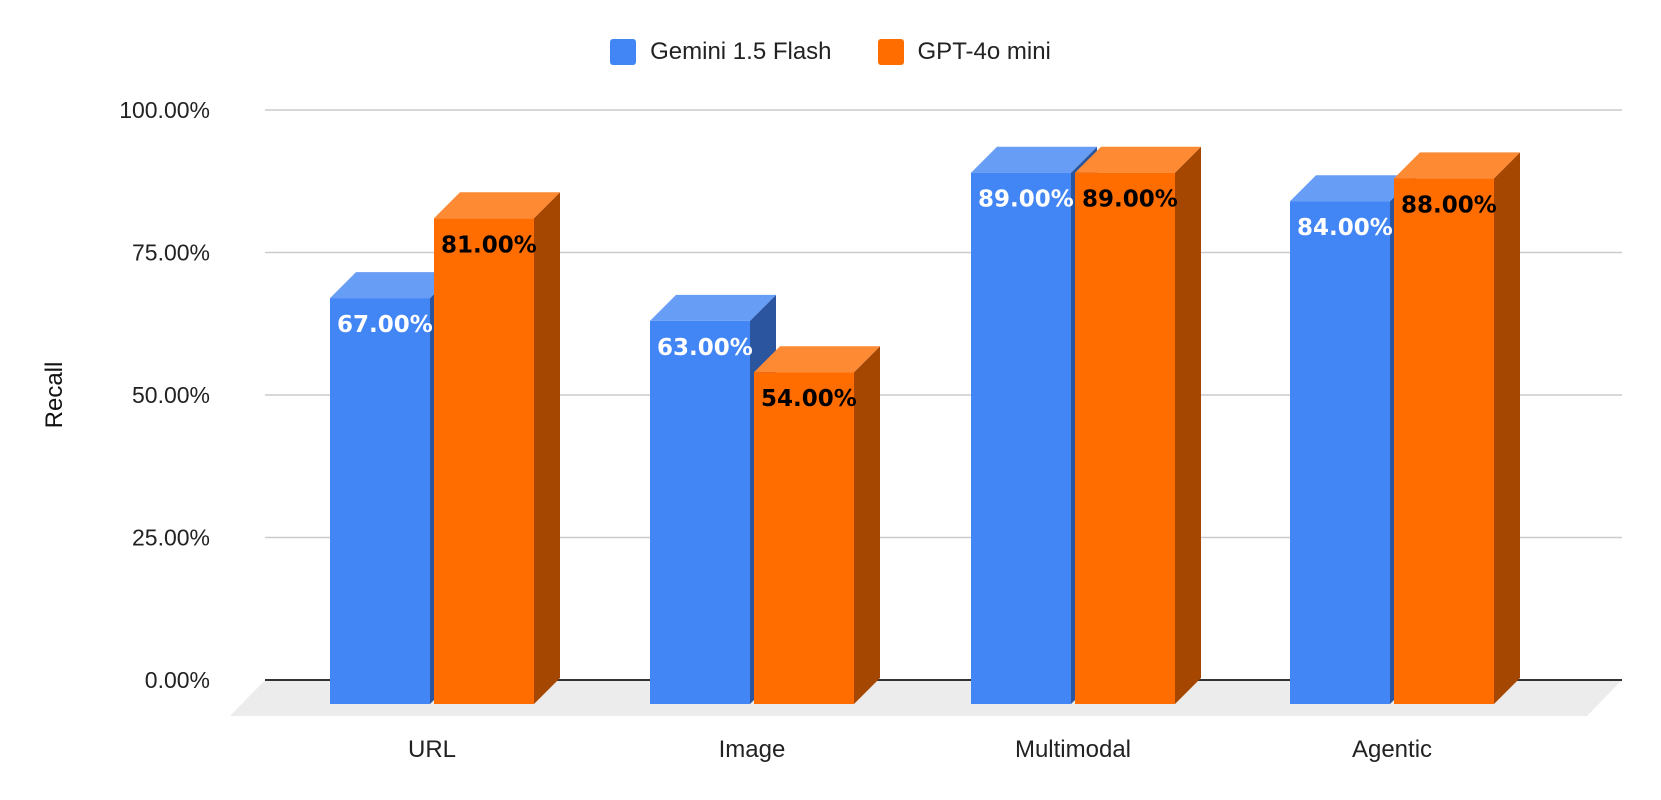 This screenshot has height=800, width=1661. I want to click on legend-item-series-1: Gemini 1.5 Flash, so click(721, 52).